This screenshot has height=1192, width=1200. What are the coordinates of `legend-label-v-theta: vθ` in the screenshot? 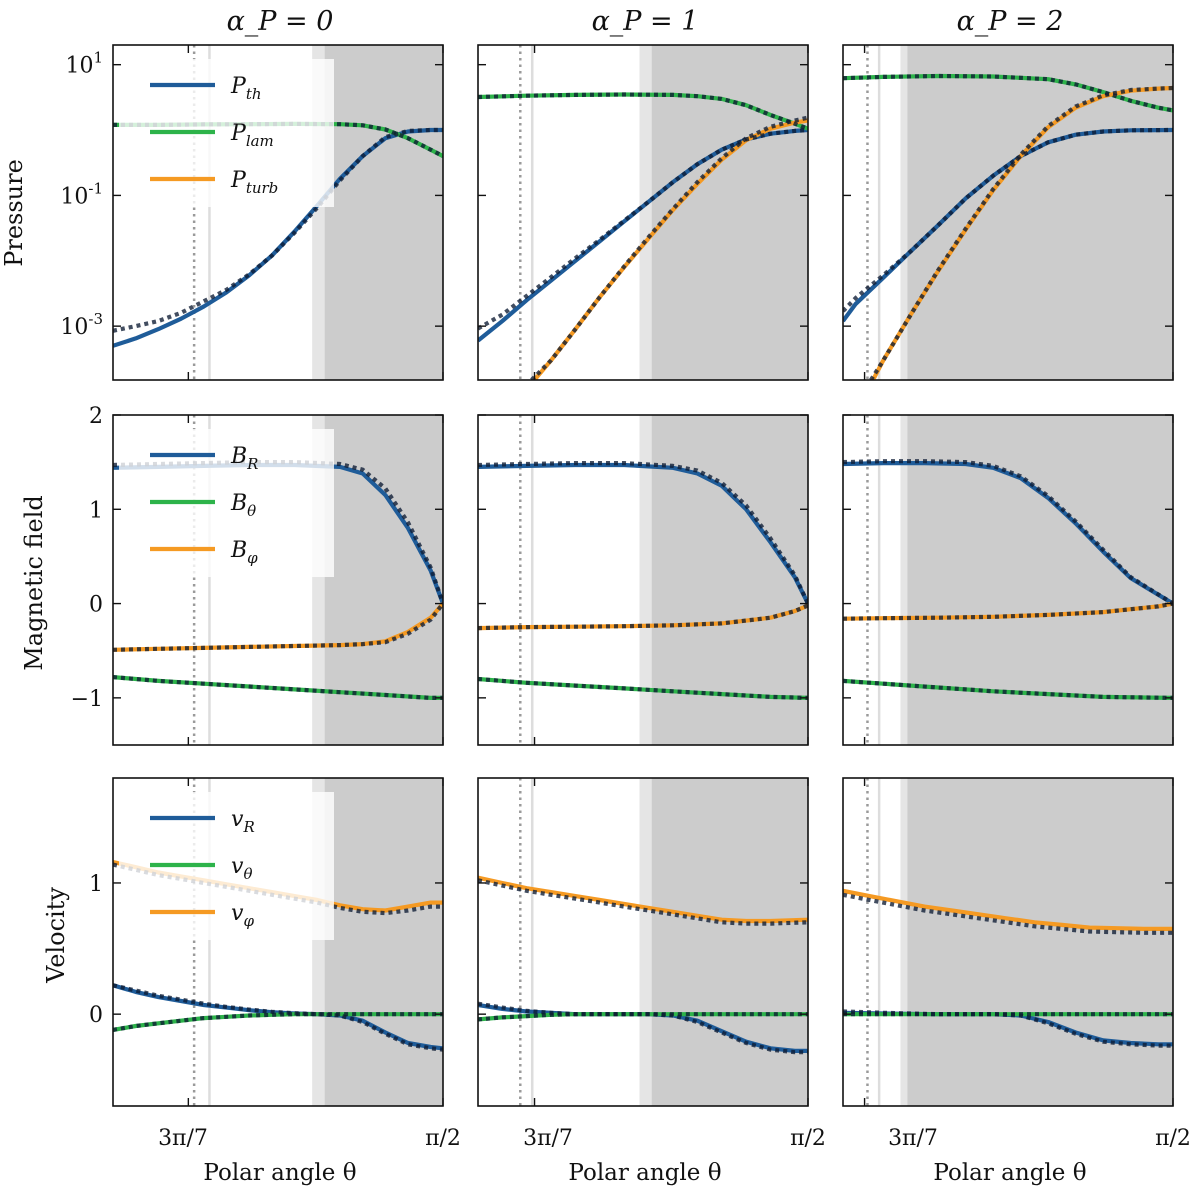 It's located at (241, 868).